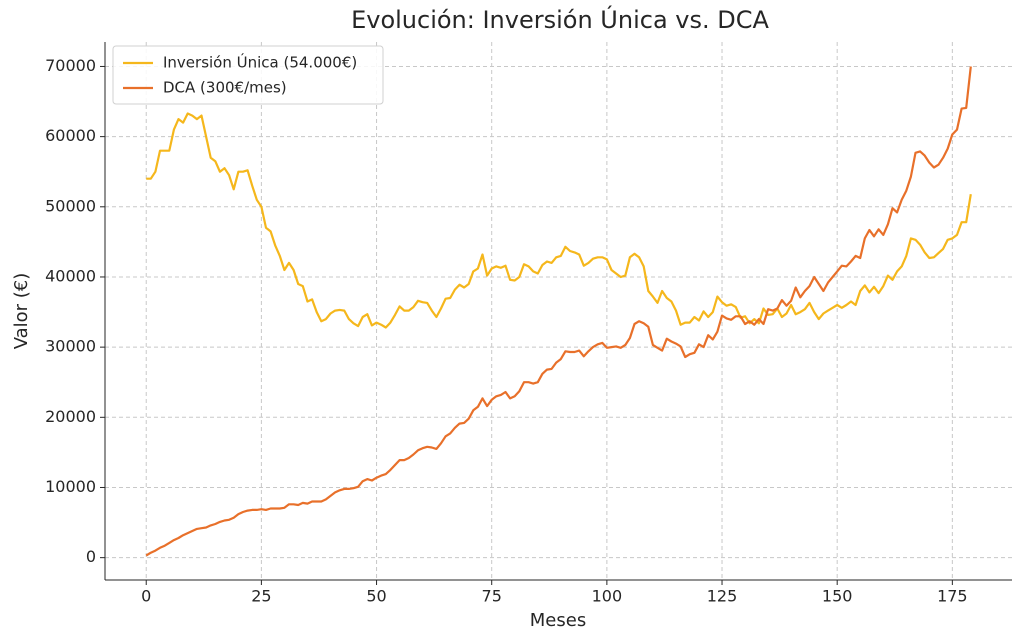 This screenshot has width=1024, height=644. I want to click on y-tick-label: 0, so click(91, 556).